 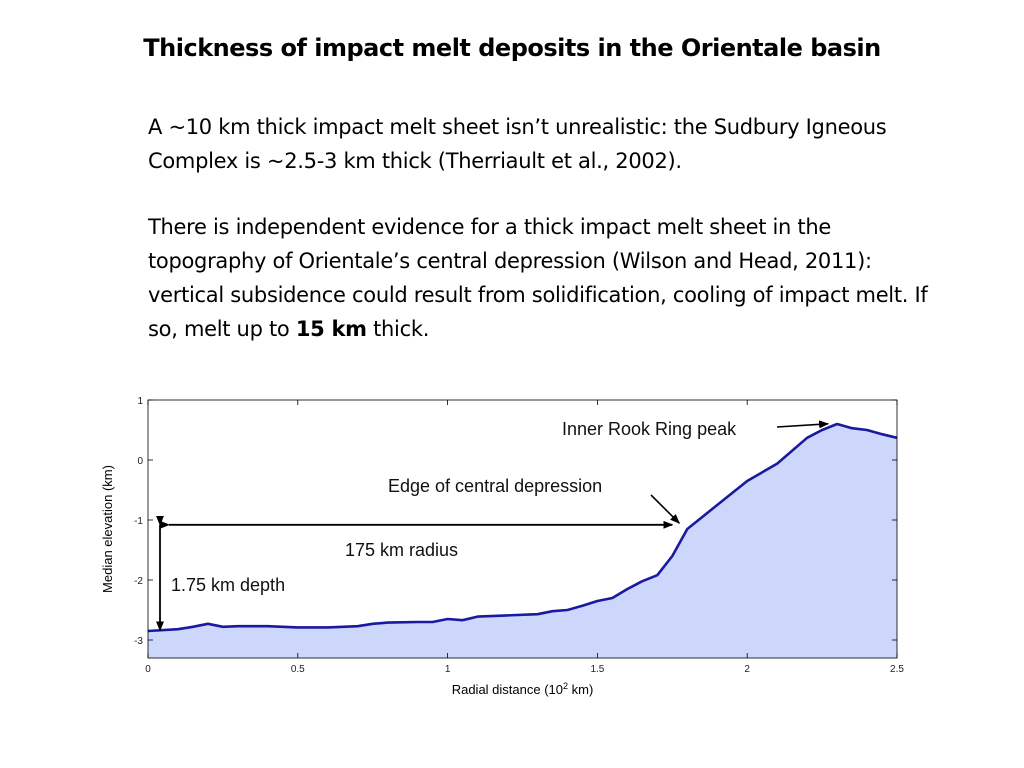 What do you see at coordinates (107, 529) in the screenshot?
I see `y-axis-label: Median elevation (km)` at bounding box center [107, 529].